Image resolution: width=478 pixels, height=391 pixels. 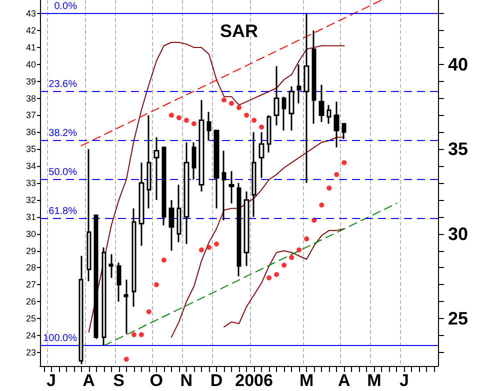 I want to click on annotation: 100.0%, so click(x=60, y=338).